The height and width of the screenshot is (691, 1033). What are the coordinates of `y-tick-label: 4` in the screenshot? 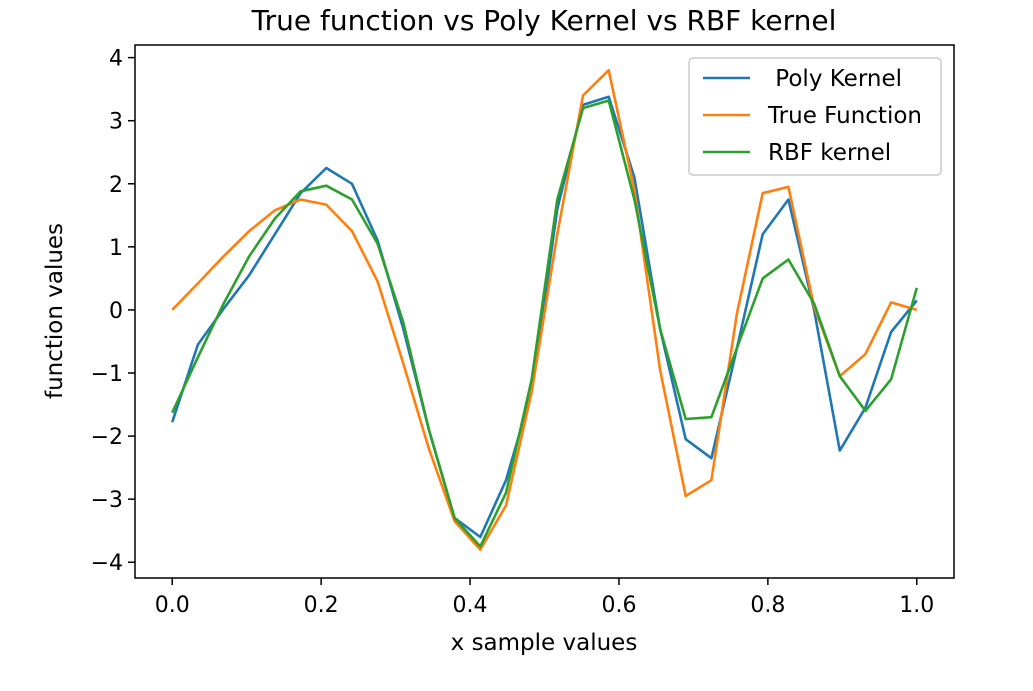 It's located at (116, 59).